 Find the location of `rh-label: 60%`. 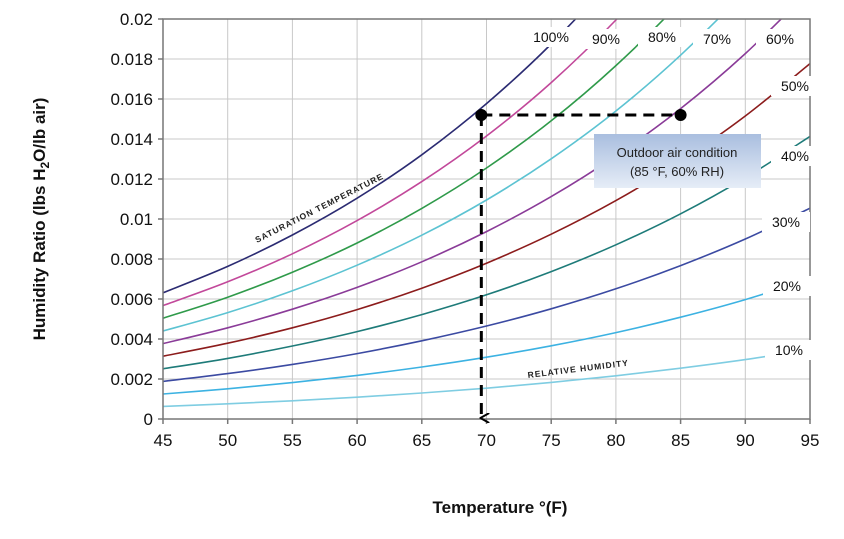

rh-label: 60% is located at coordinates (780, 39).